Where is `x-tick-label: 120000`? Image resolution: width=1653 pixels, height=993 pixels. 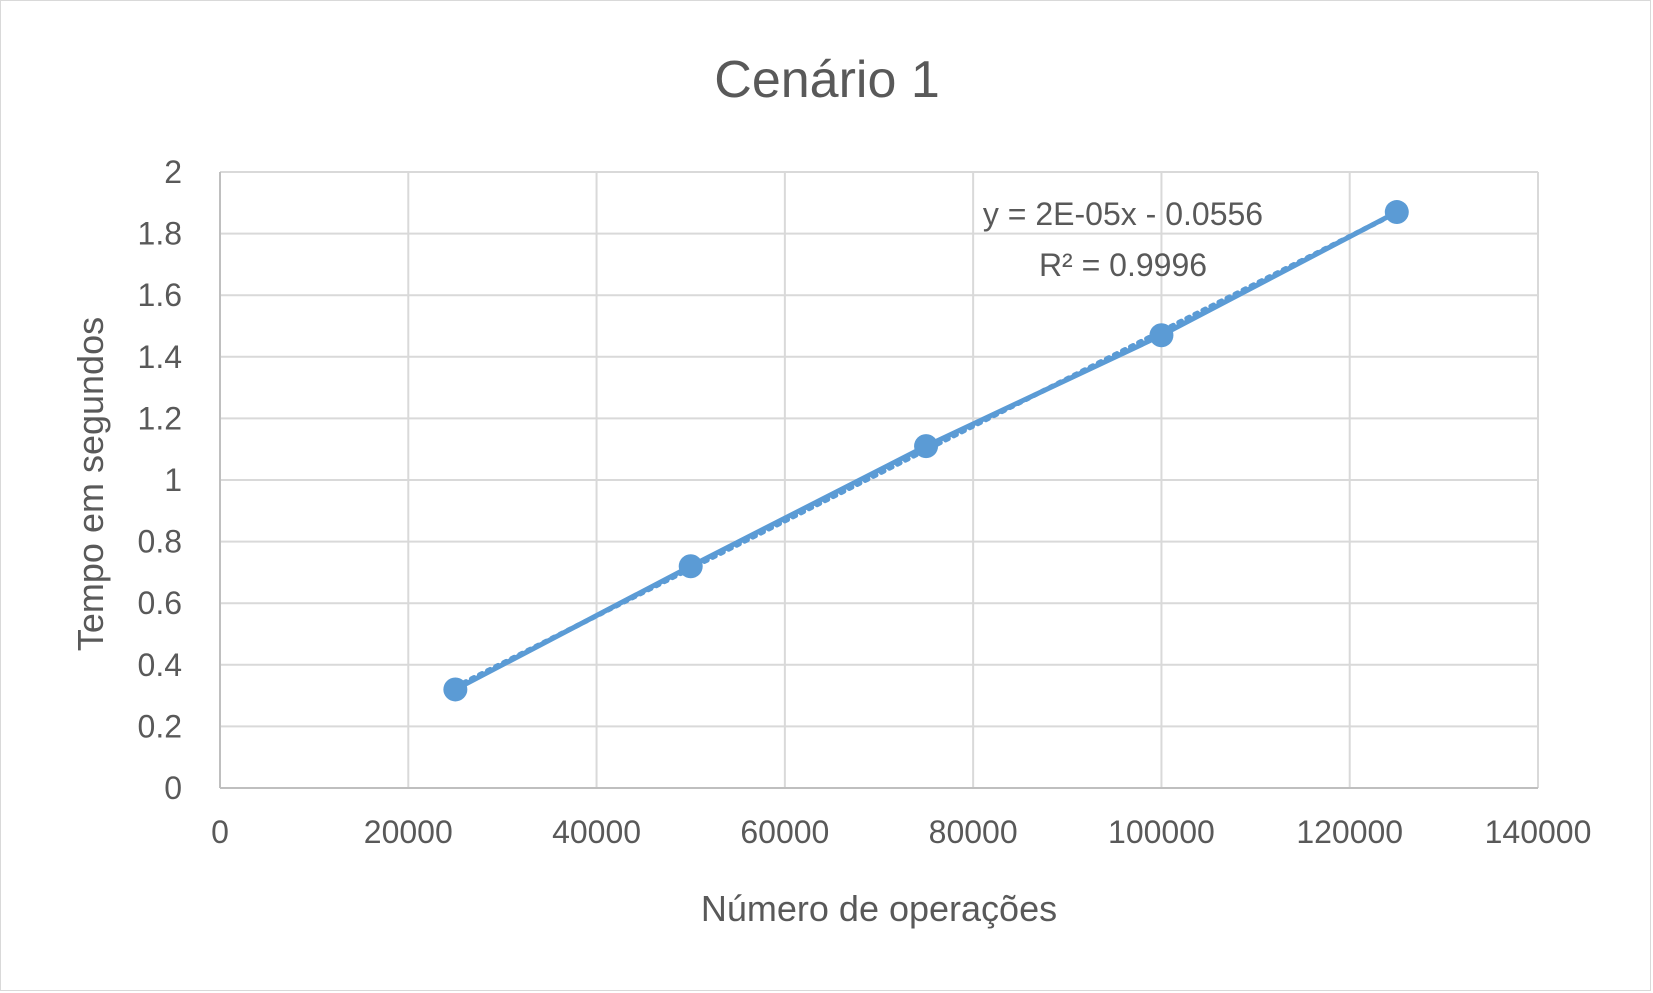 x-tick-label: 120000 is located at coordinates (1349, 832).